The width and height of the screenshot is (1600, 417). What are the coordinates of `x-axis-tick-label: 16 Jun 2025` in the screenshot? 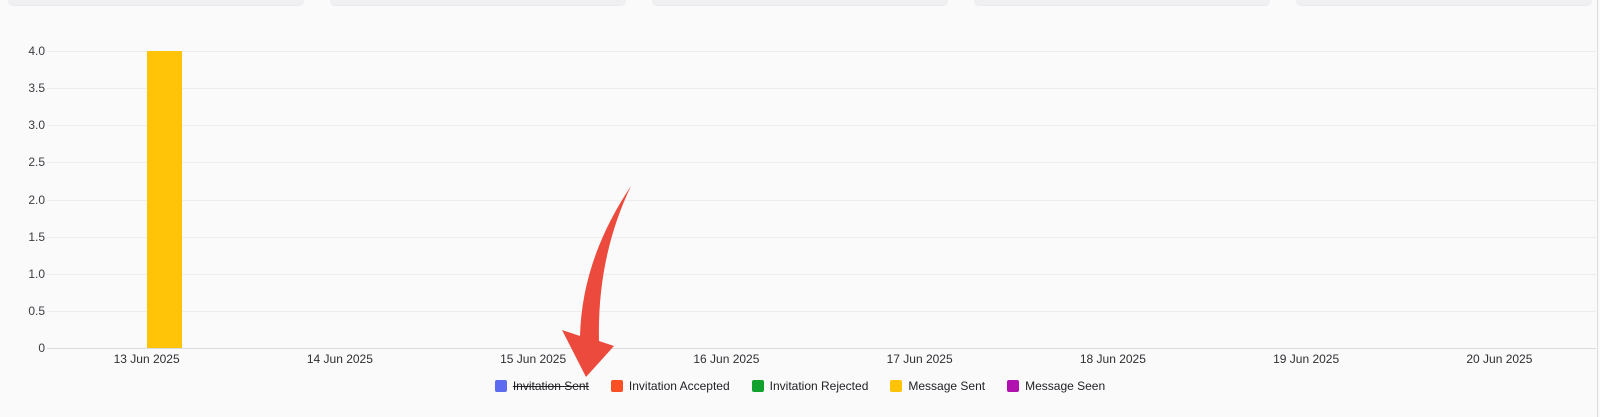 It's located at (726, 359).